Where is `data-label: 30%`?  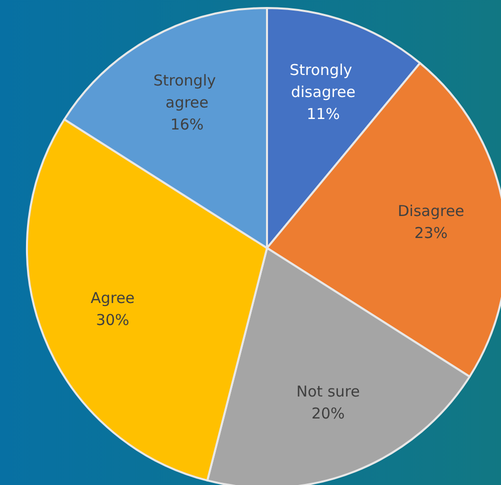
data-label: 30% is located at coordinates (113, 320).